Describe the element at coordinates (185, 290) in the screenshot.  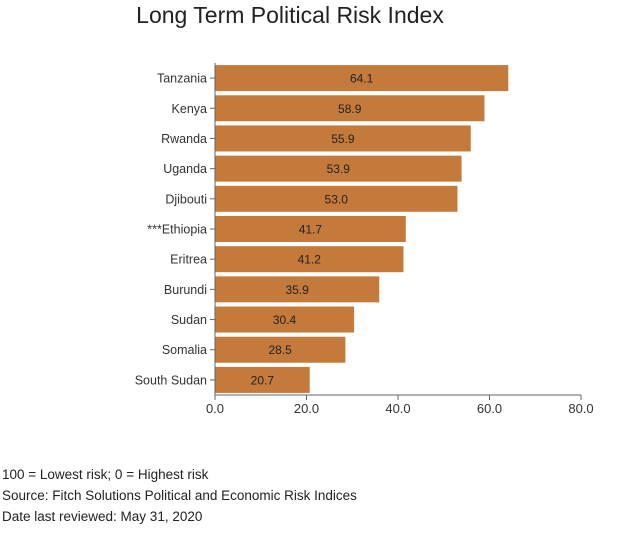
I see `category-label: Burundi` at that location.